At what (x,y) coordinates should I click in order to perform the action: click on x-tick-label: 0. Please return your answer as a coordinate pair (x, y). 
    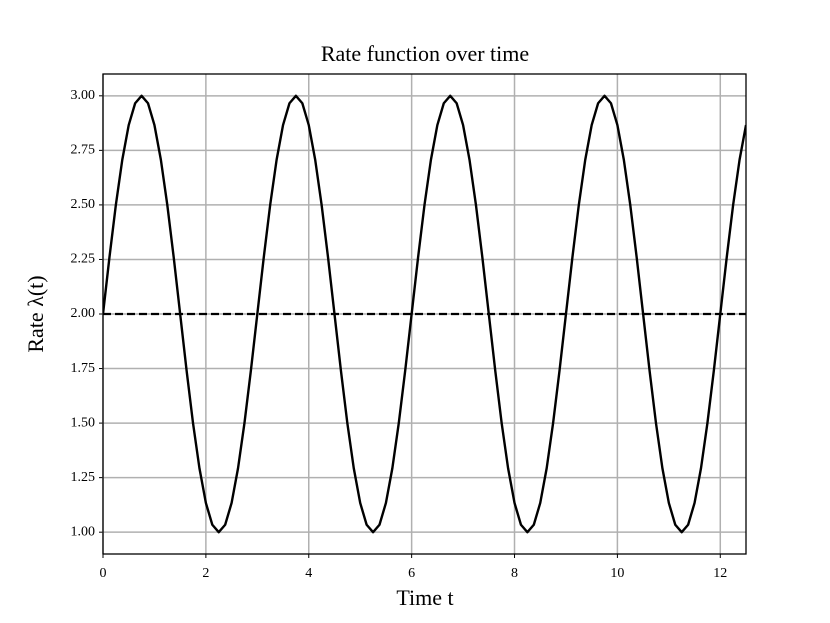
    Looking at the image, I should click on (103, 573).